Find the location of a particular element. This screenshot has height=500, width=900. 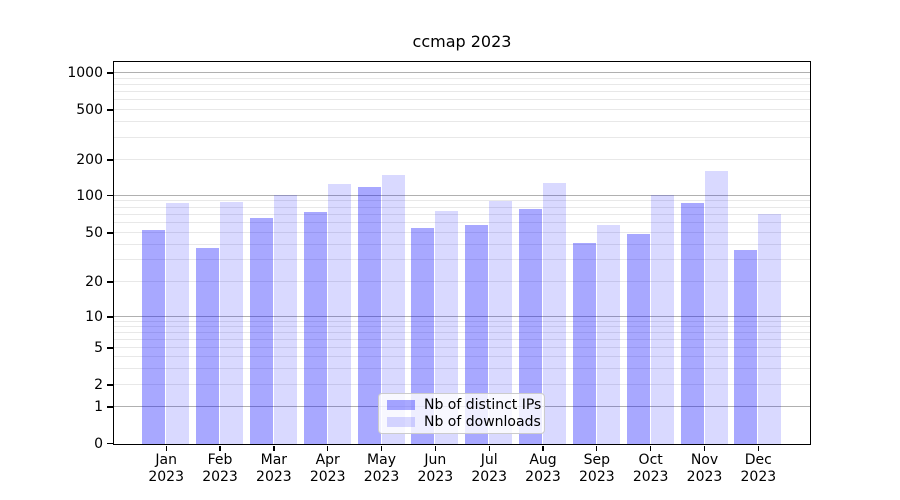

legend: Nb of distinct IPs Nb of downloads is located at coordinates (461, 413).